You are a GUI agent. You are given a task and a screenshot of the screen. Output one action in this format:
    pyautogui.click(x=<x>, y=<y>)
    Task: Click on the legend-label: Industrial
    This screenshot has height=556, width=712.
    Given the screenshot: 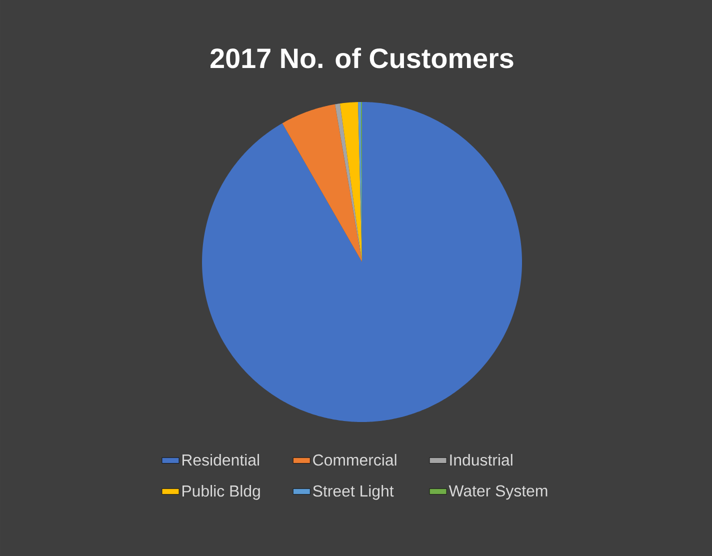 What is the action you would take?
    pyautogui.click(x=481, y=460)
    